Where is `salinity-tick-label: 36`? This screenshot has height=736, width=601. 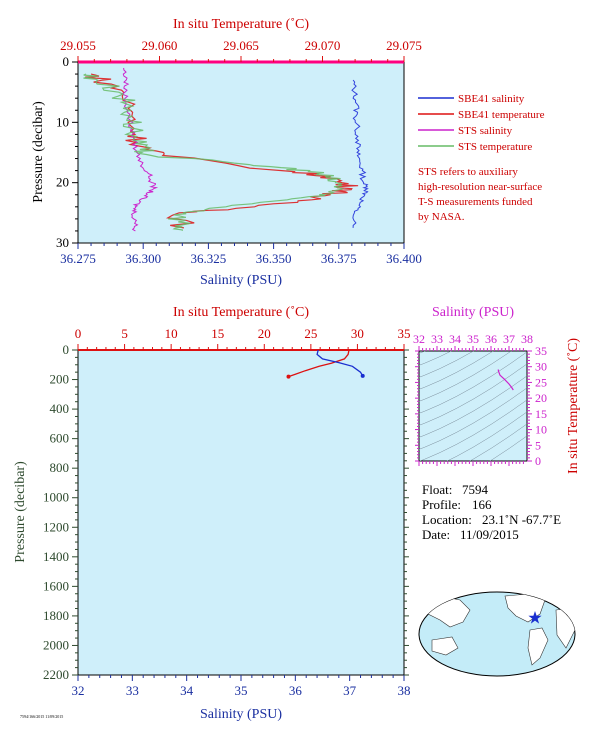
salinity-tick-label: 36 is located at coordinates (296, 690).